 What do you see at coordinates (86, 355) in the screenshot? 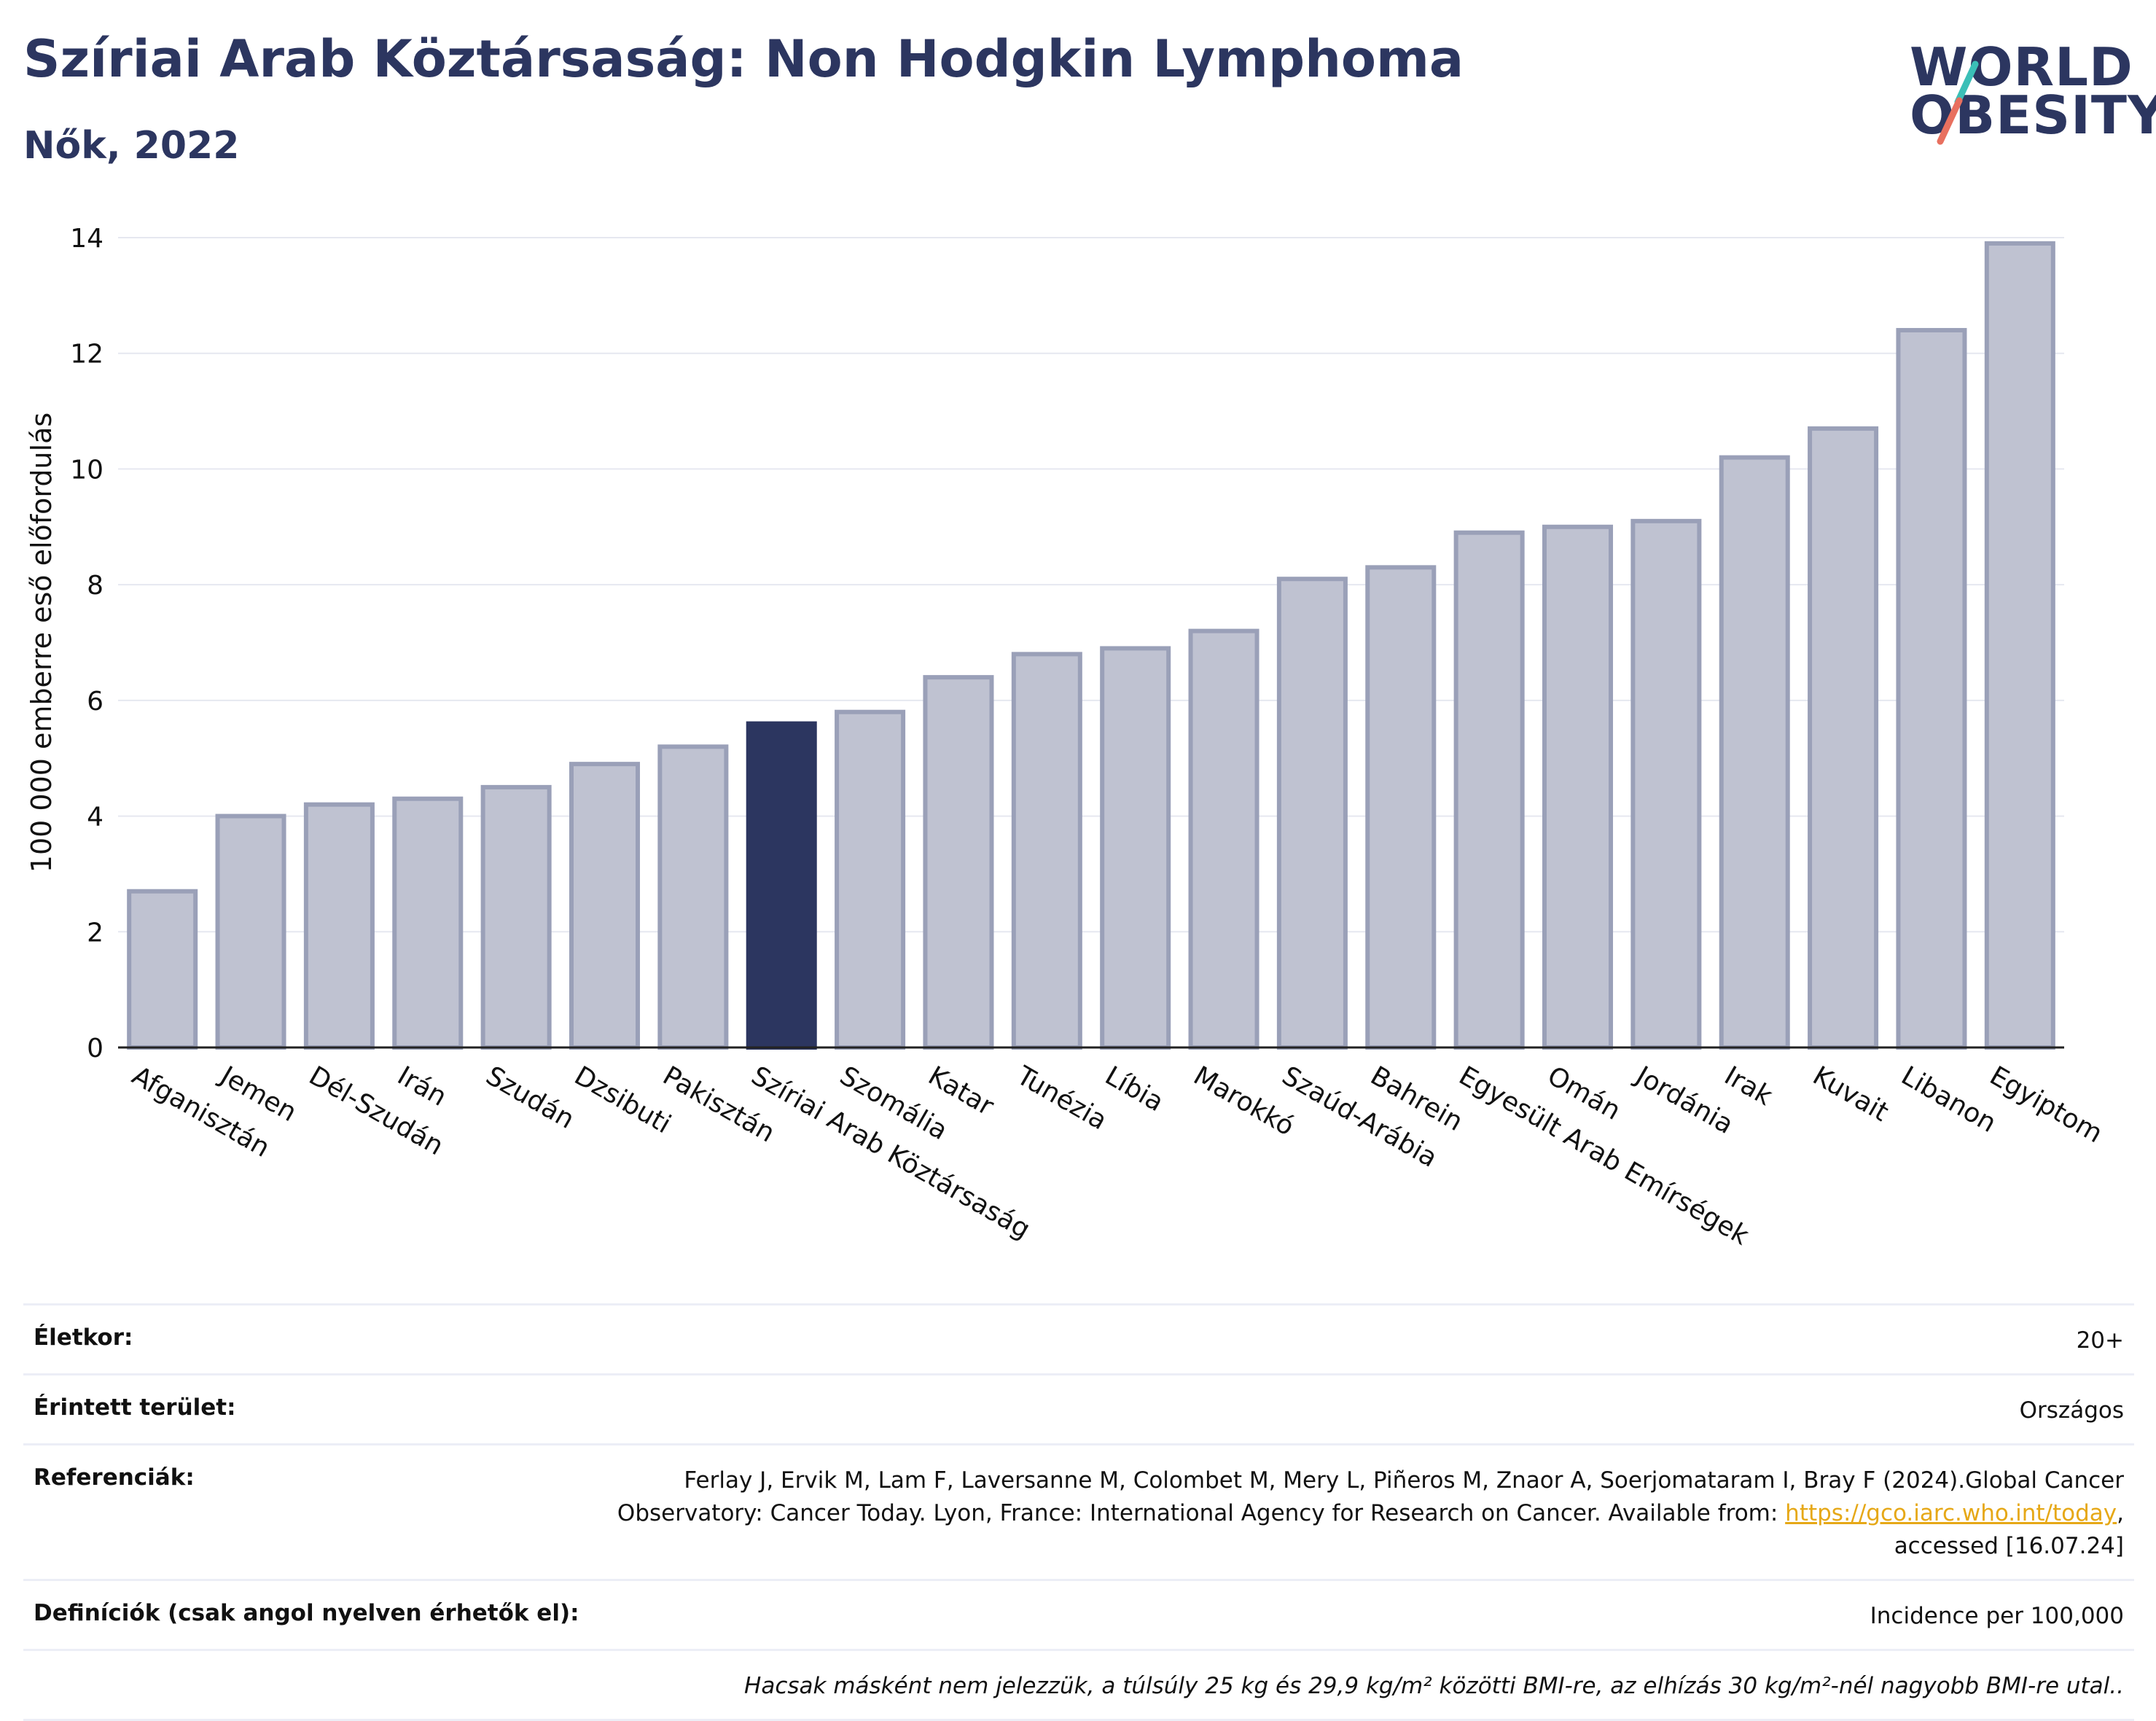
I see `y-tick-label: 12` at bounding box center [86, 355].